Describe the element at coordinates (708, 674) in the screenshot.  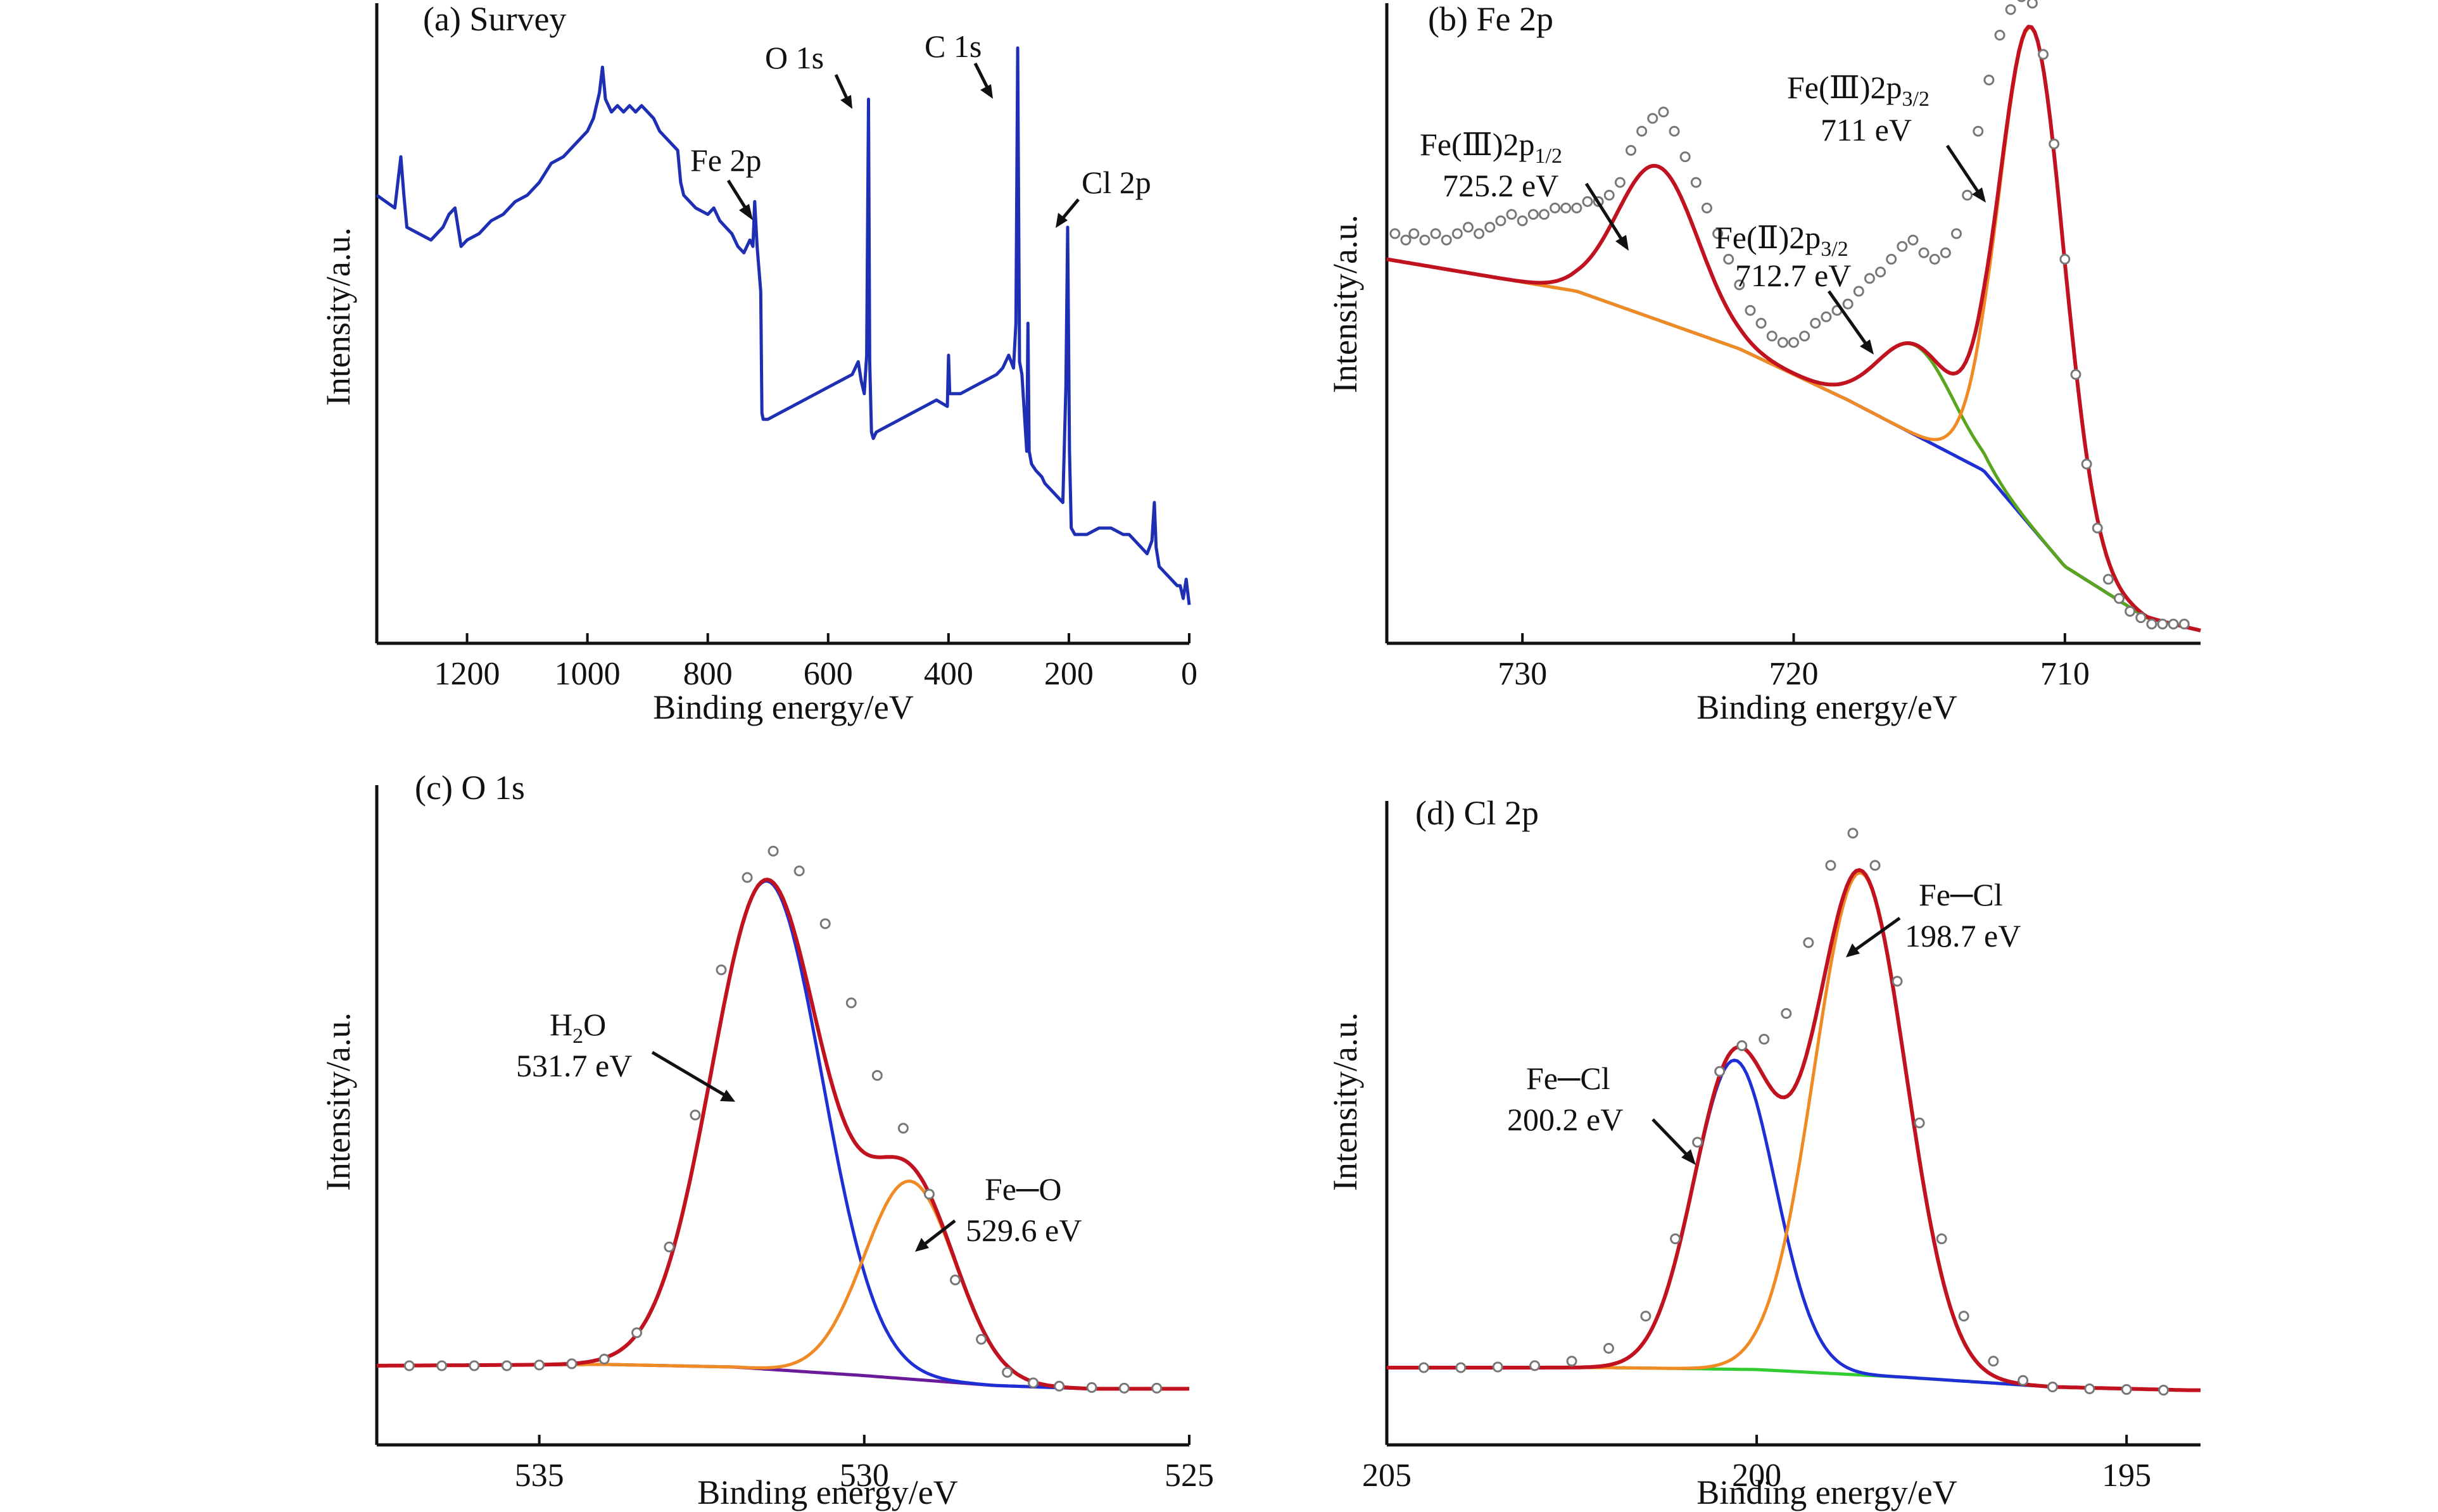
I see `x-tick-label: 800` at that location.